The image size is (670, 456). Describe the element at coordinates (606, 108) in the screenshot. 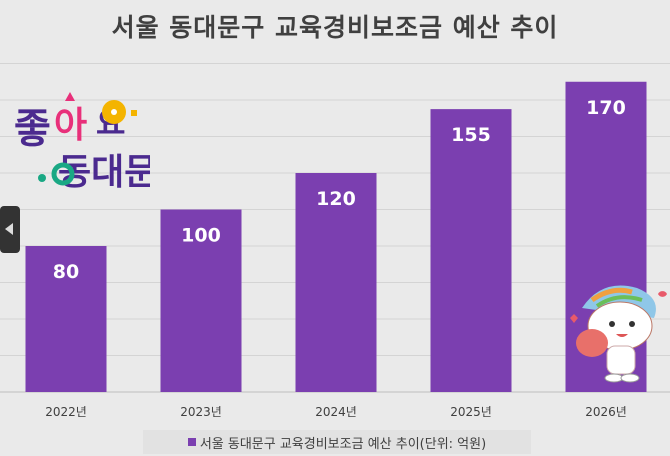

I see `data-label: 170` at that location.